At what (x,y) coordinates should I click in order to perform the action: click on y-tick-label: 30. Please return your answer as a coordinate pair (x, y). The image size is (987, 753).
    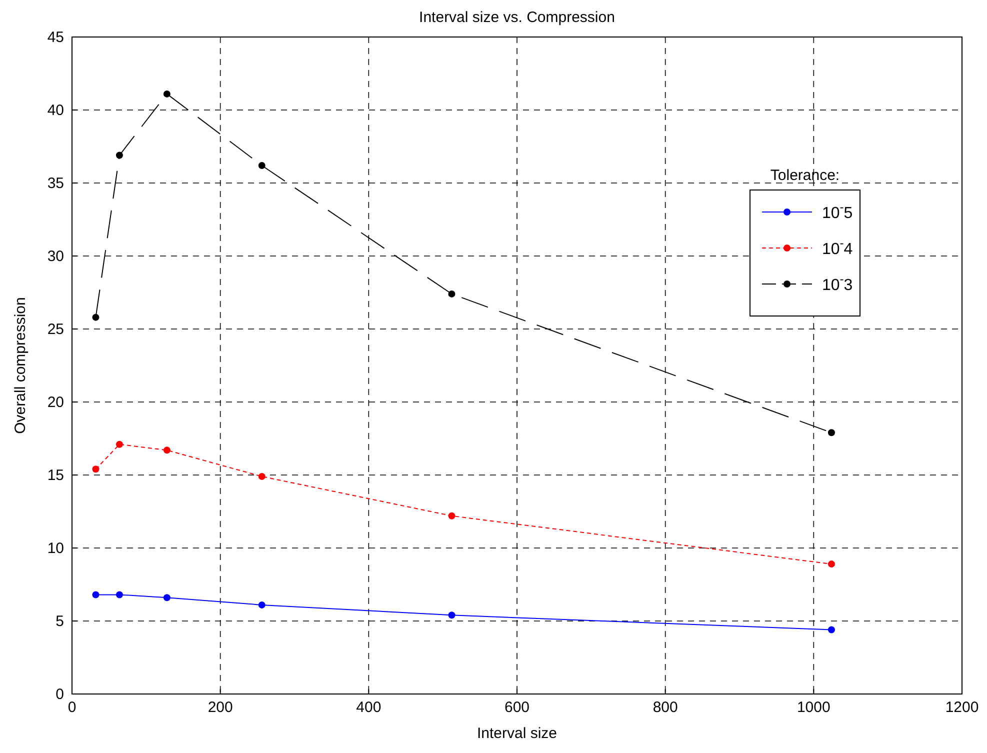
    Looking at the image, I should click on (55, 256).